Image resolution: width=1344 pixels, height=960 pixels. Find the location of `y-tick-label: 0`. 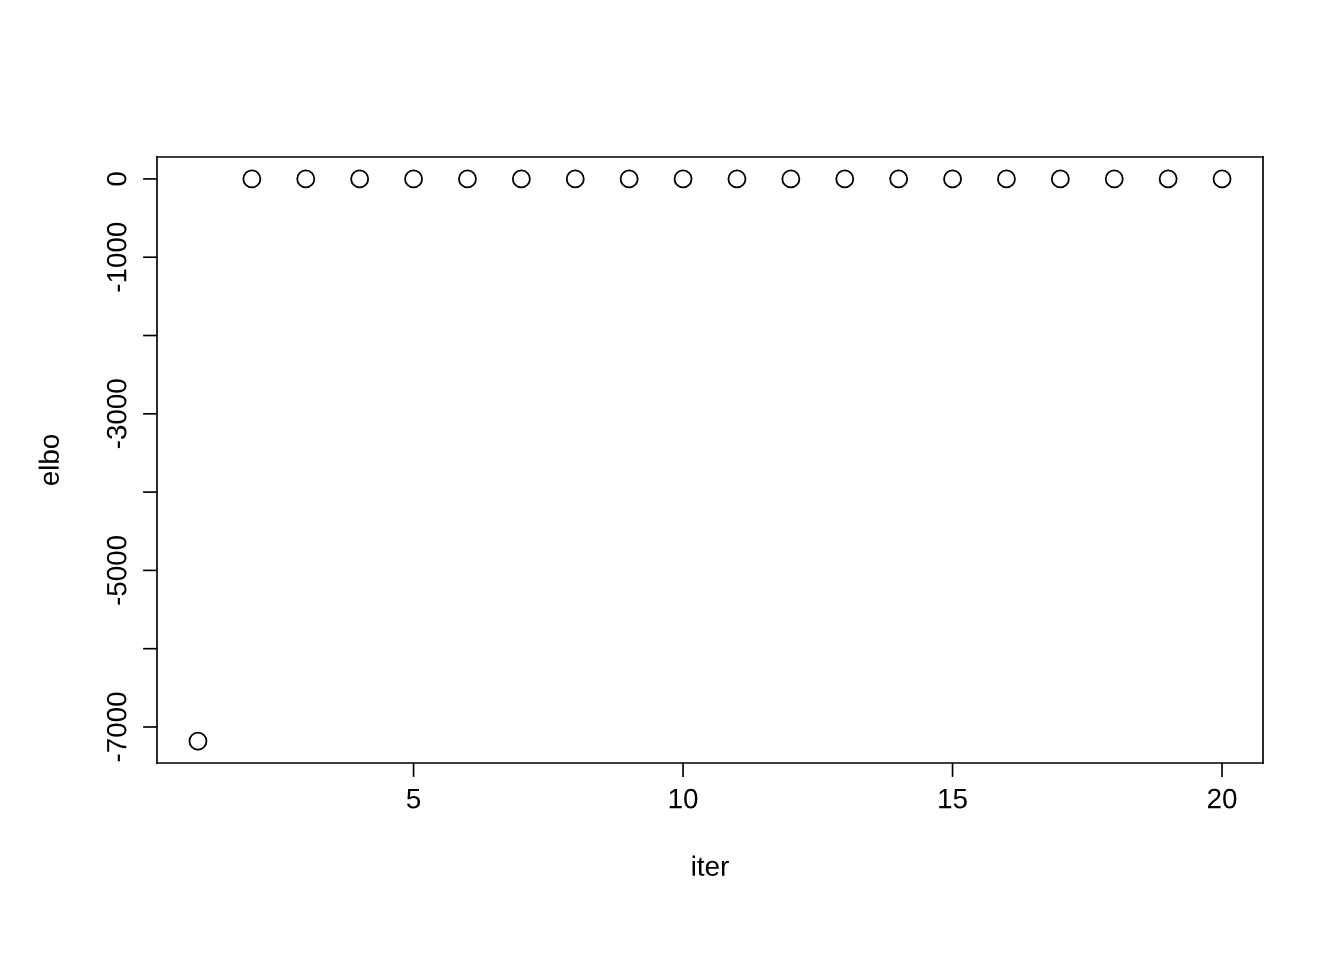

y-tick-label: 0 is located at coordinates (116, 179).